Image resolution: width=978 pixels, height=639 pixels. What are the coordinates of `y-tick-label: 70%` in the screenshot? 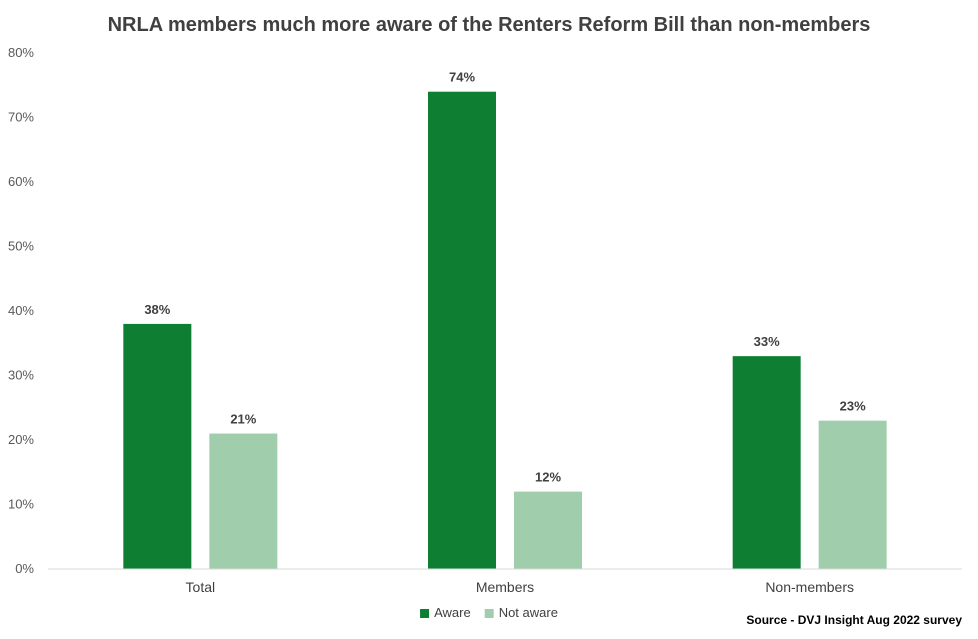 It's located at (21, 117).